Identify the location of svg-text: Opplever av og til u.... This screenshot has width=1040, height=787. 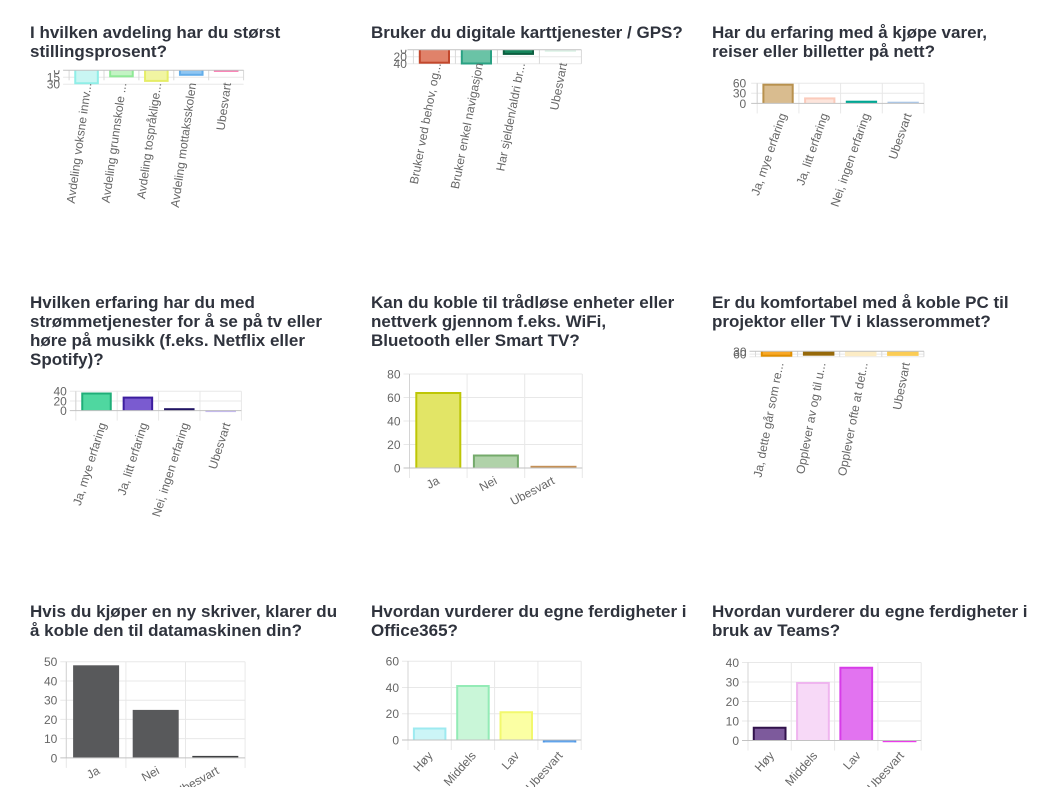
(810, 418).